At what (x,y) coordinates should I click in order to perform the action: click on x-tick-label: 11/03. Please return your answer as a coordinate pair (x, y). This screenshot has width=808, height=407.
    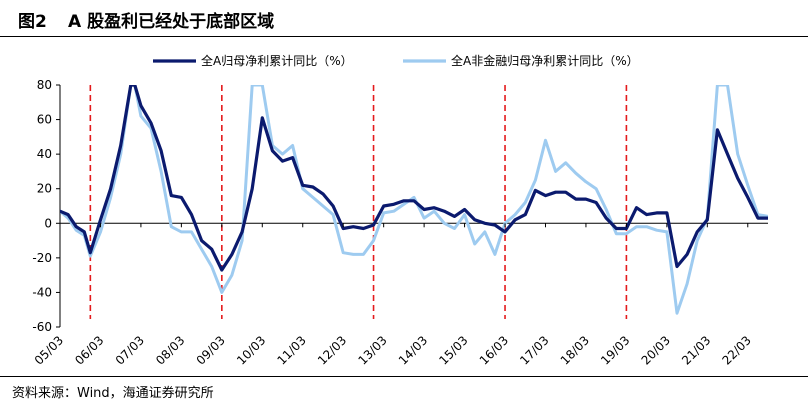
    Looking at the image, I should click on (292, 350).